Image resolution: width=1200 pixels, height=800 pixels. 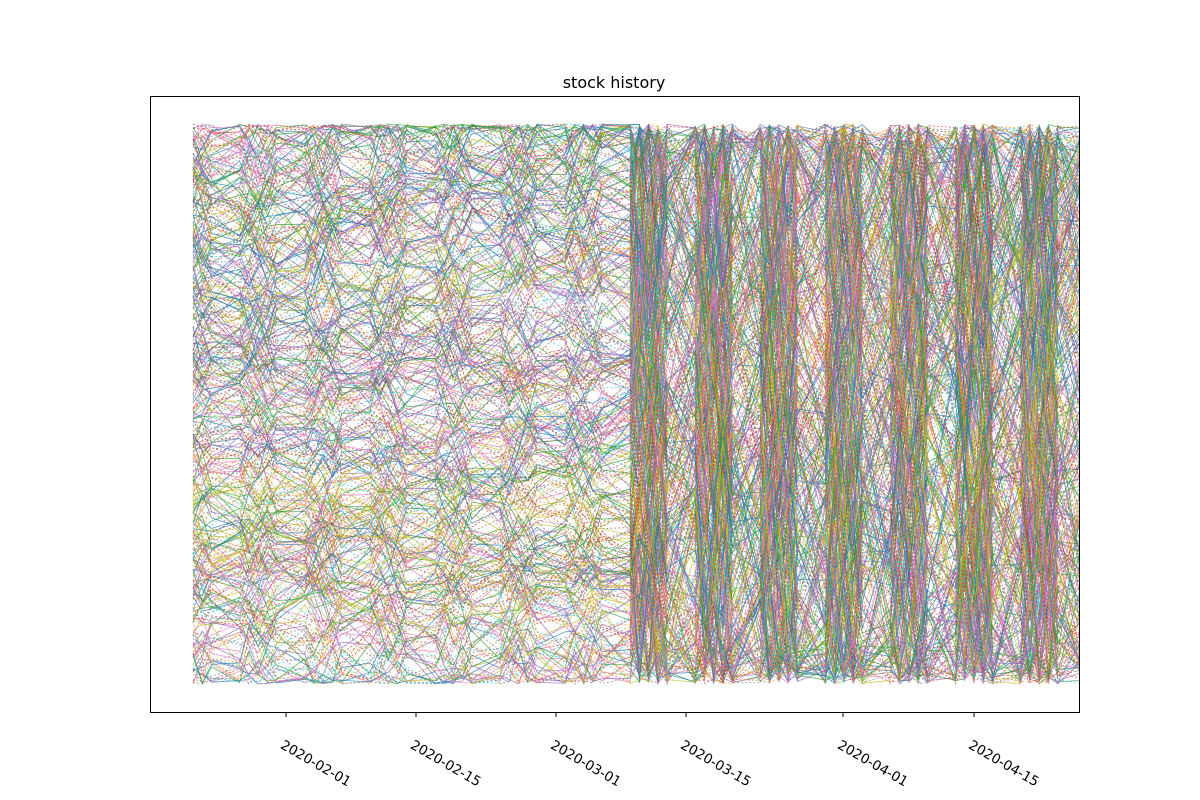 I want to click on series-line, so click(x=635, y=611).